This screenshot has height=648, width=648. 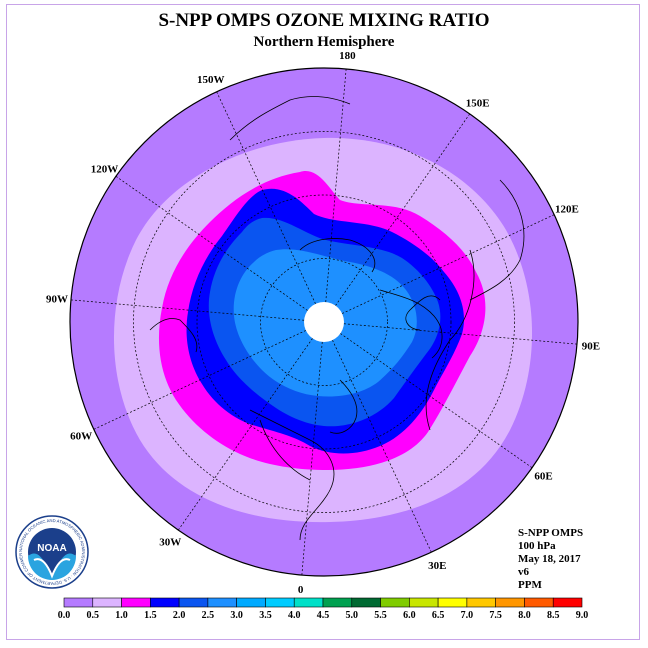 I want to click on longitude-label: 90E, so click(x=591, y=346).